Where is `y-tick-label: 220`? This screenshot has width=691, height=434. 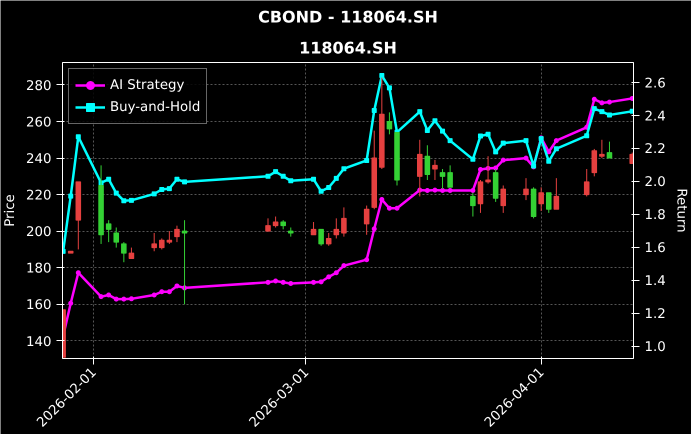 y-tick-label: 220 is located at coordinates (39, 196).